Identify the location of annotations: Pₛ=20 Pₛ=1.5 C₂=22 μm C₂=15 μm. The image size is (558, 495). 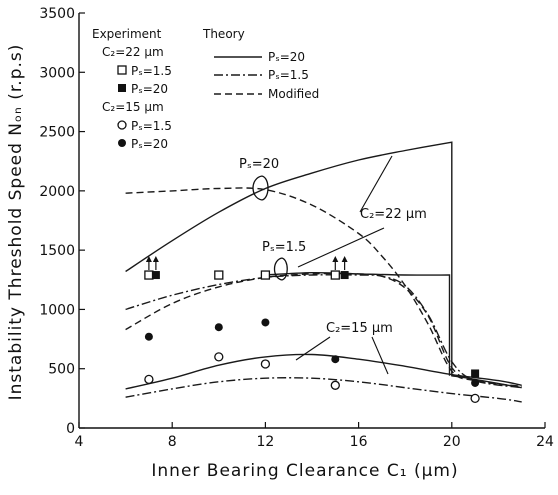
(333, 265).